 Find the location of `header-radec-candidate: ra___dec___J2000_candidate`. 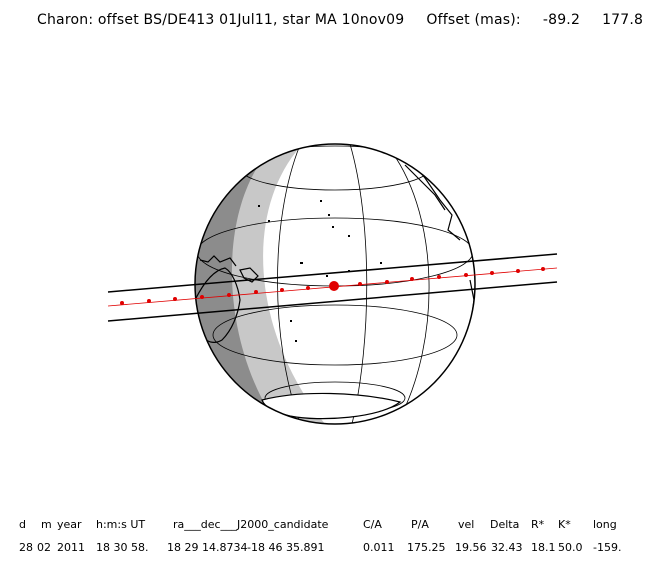

header-radec-candidate: ra___dec___J2000_candidate is located at coordinates (251, 524).